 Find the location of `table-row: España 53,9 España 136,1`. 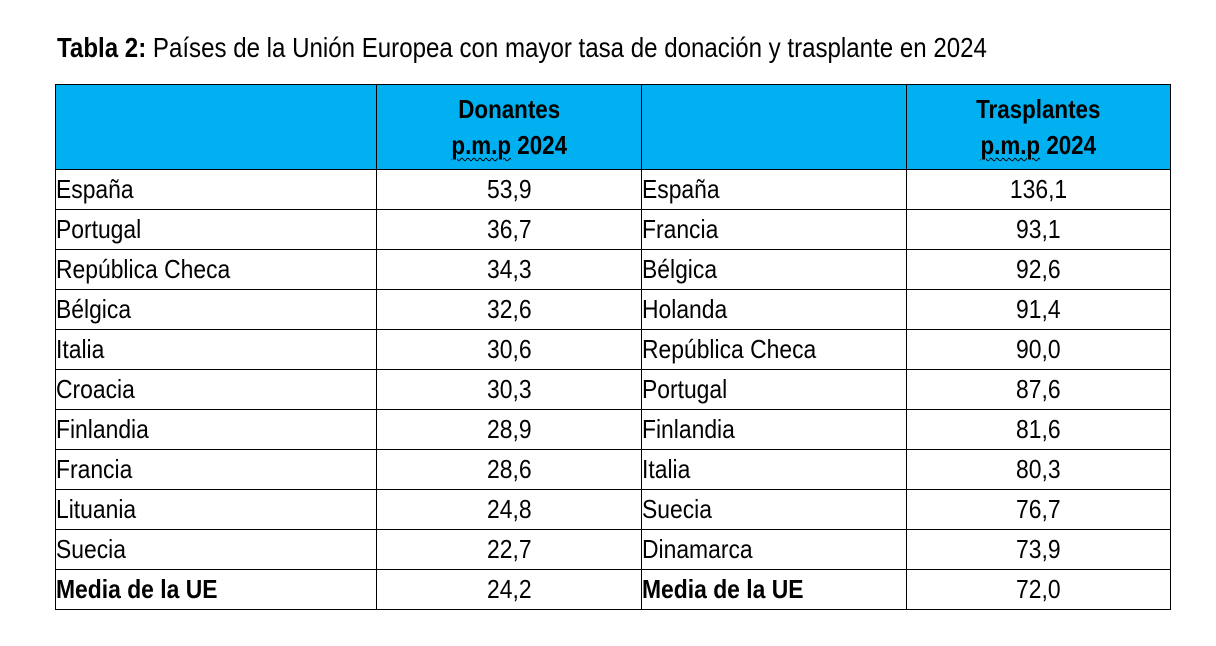

table-row: España 53,9 España 136,1 is located at coordinates (613, 189).